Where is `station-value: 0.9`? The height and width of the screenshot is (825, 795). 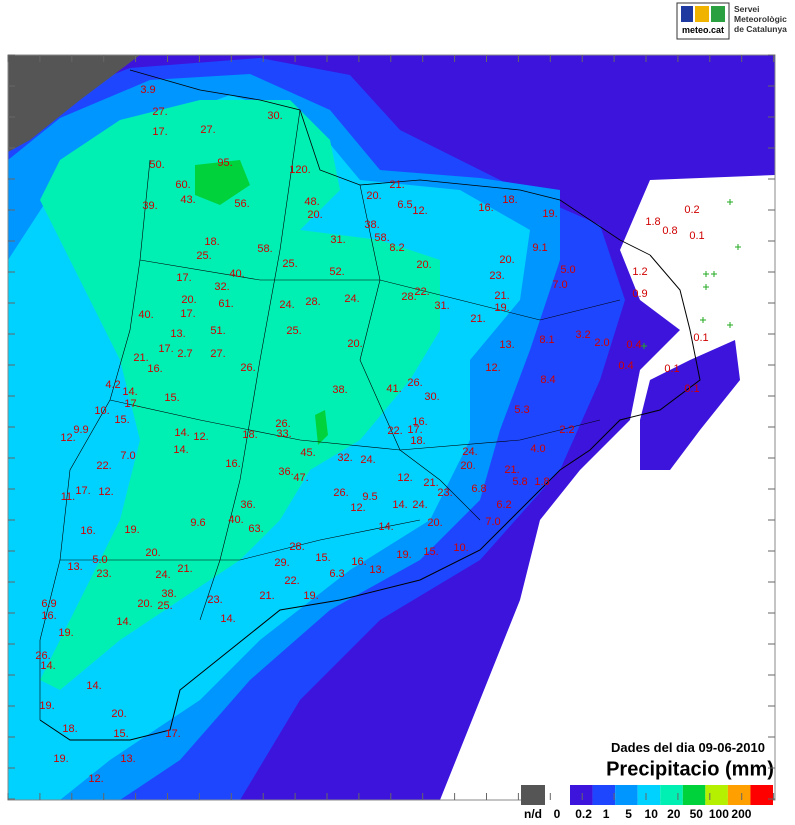
station-value: 0.9 is located at coordinates (639, 294).